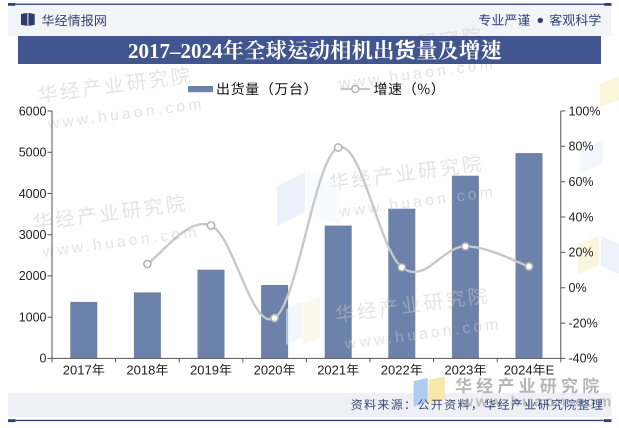 The width and height of the screenshot is (619, 428). Describe the element at coordinates (204, 370) in the screenshot. I see `svg-text: 2019` at that location.